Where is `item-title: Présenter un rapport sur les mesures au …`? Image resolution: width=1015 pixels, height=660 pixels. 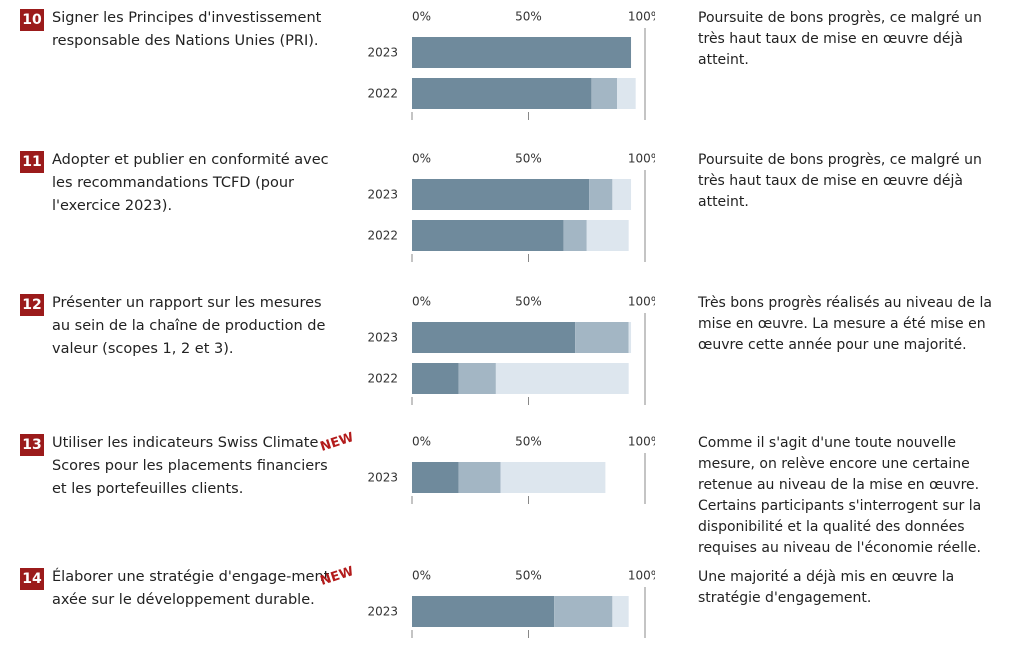 item-title: Présenter un rapport sur les mesures au … is located at coordinates (189, 326).